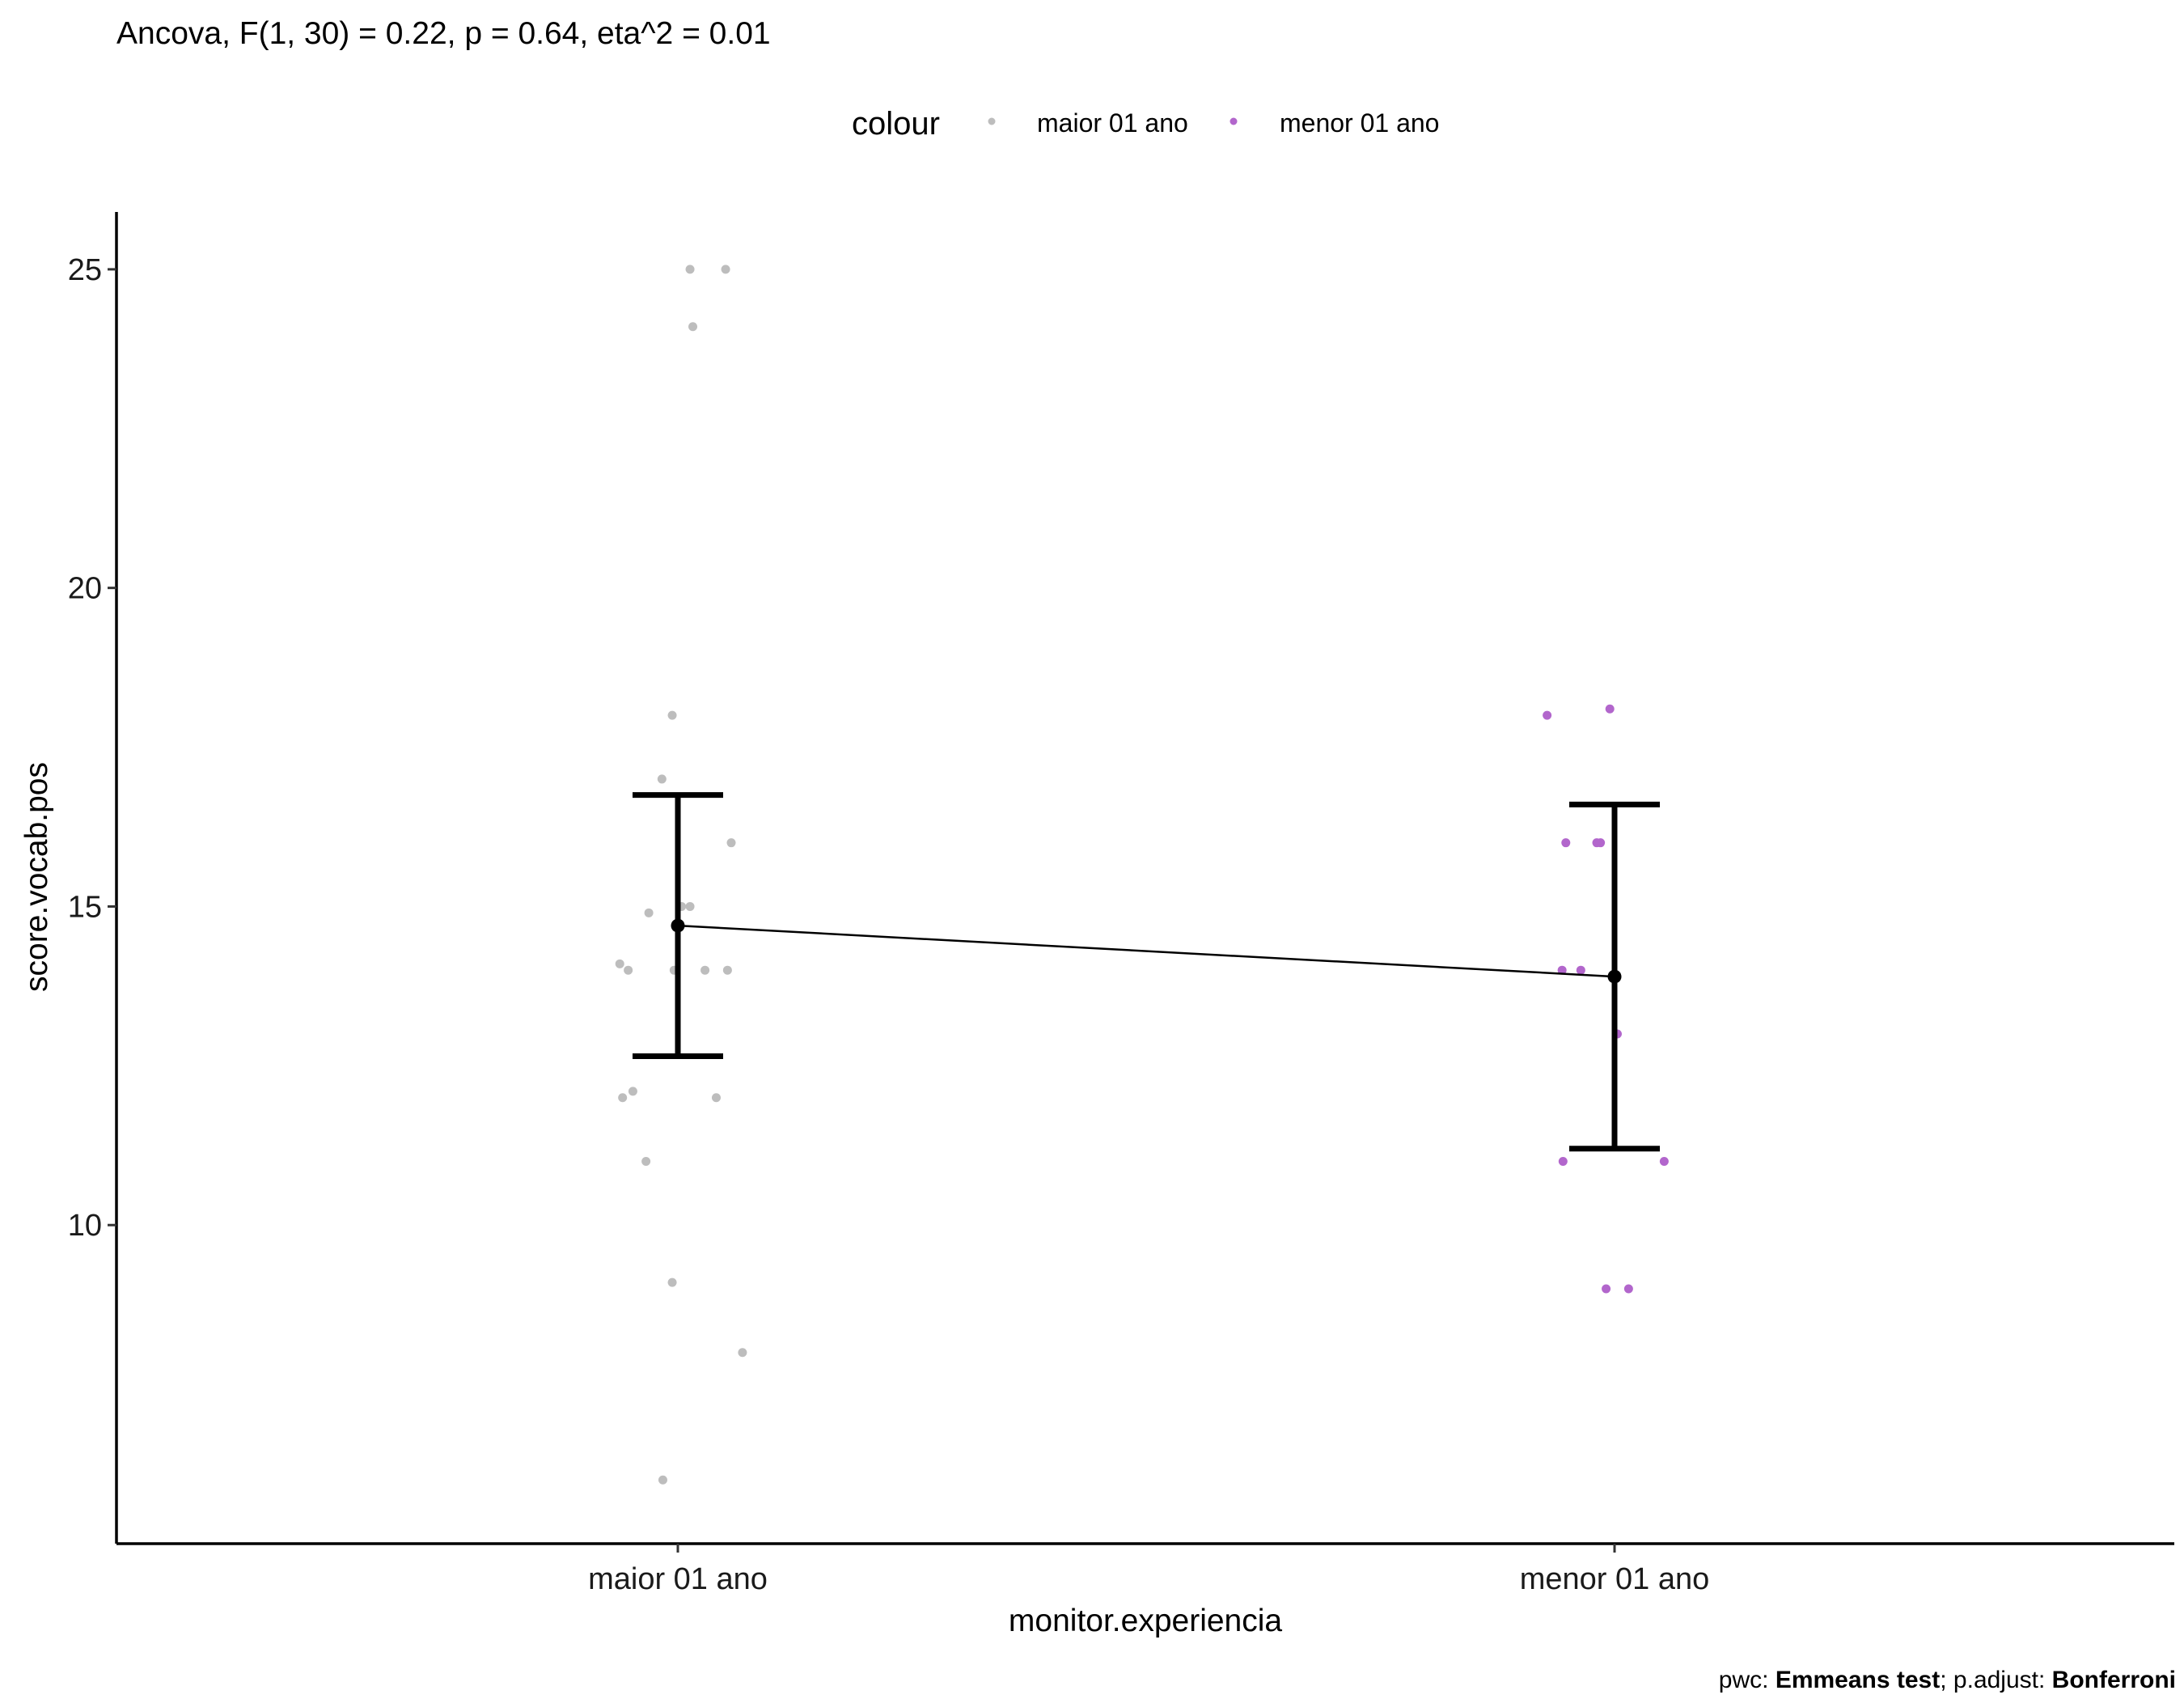 This screenshot has width=2184, height=1699. I want to click on mean-line, so click(1146, 951).